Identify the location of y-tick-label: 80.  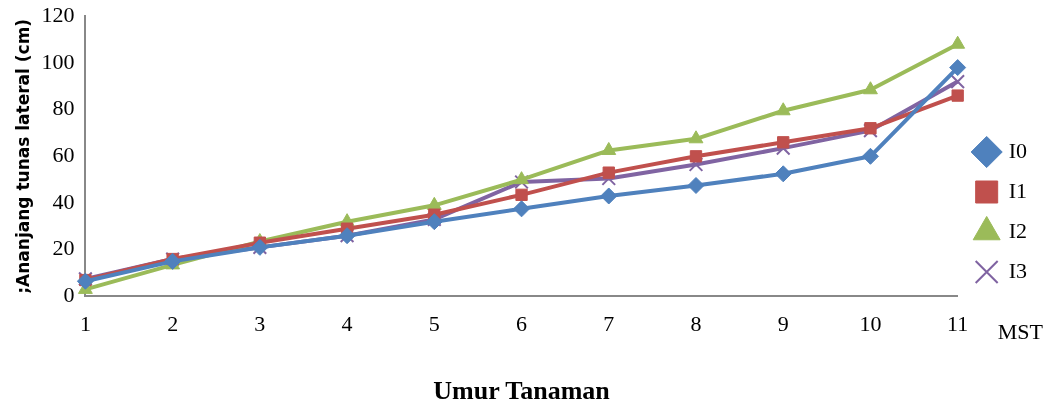
(63, 108).